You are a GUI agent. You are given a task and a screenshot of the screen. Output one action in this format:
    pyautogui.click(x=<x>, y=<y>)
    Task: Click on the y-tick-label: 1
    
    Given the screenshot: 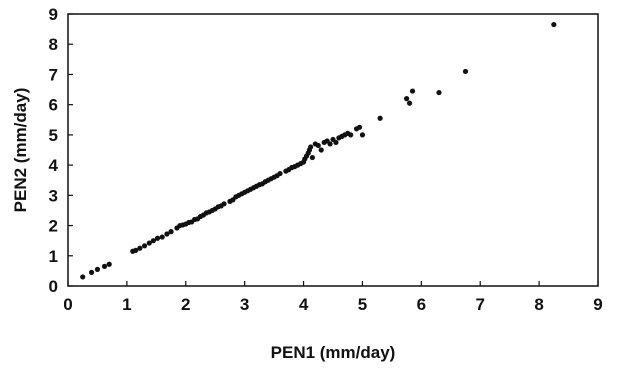 What is the action you would take?
    pyautogui.click(x=53, y=256)
    